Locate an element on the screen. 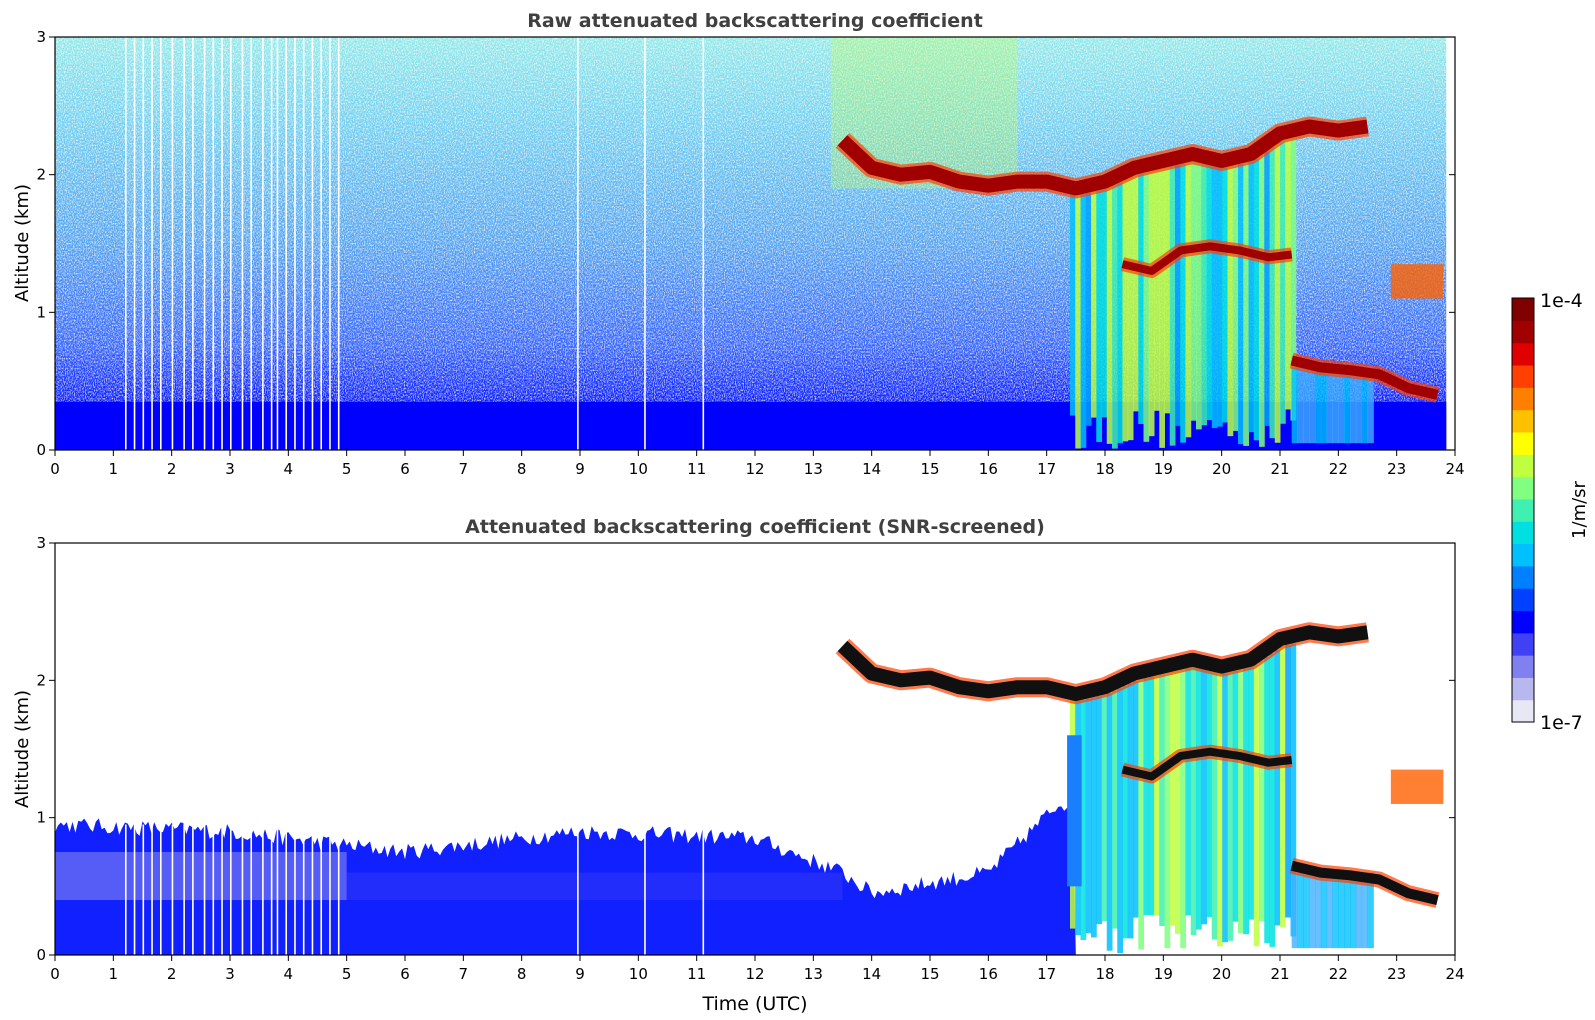 The height and width of the screenshot is (1020, 1595). x-tick-label: 9 is located at coordinates (580, 469).